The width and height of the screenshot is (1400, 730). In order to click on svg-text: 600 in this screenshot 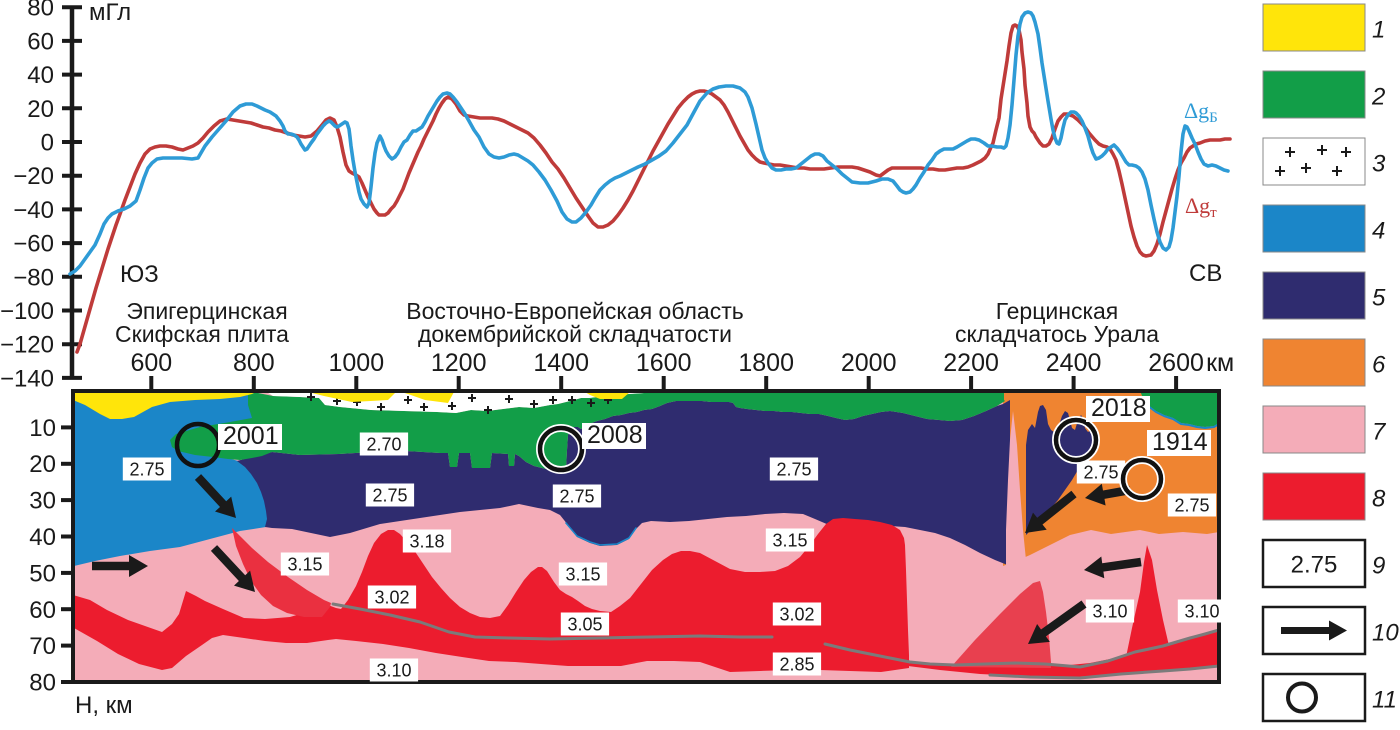, I will do `click(151, 363)`.